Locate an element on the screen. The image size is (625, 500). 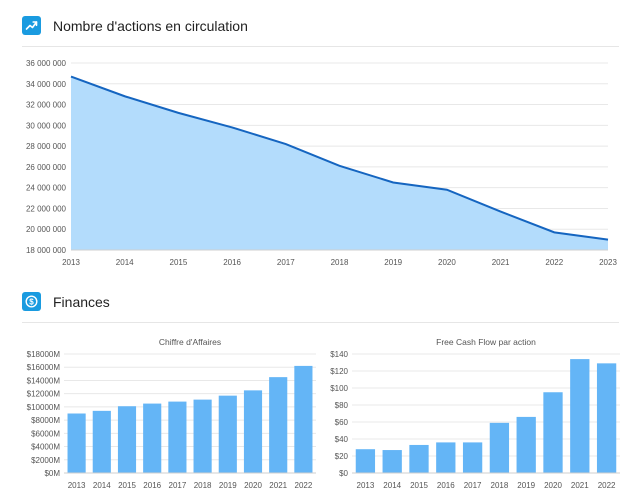
y-tick-label: 36 000 000 is located at coordinates (46, 63).